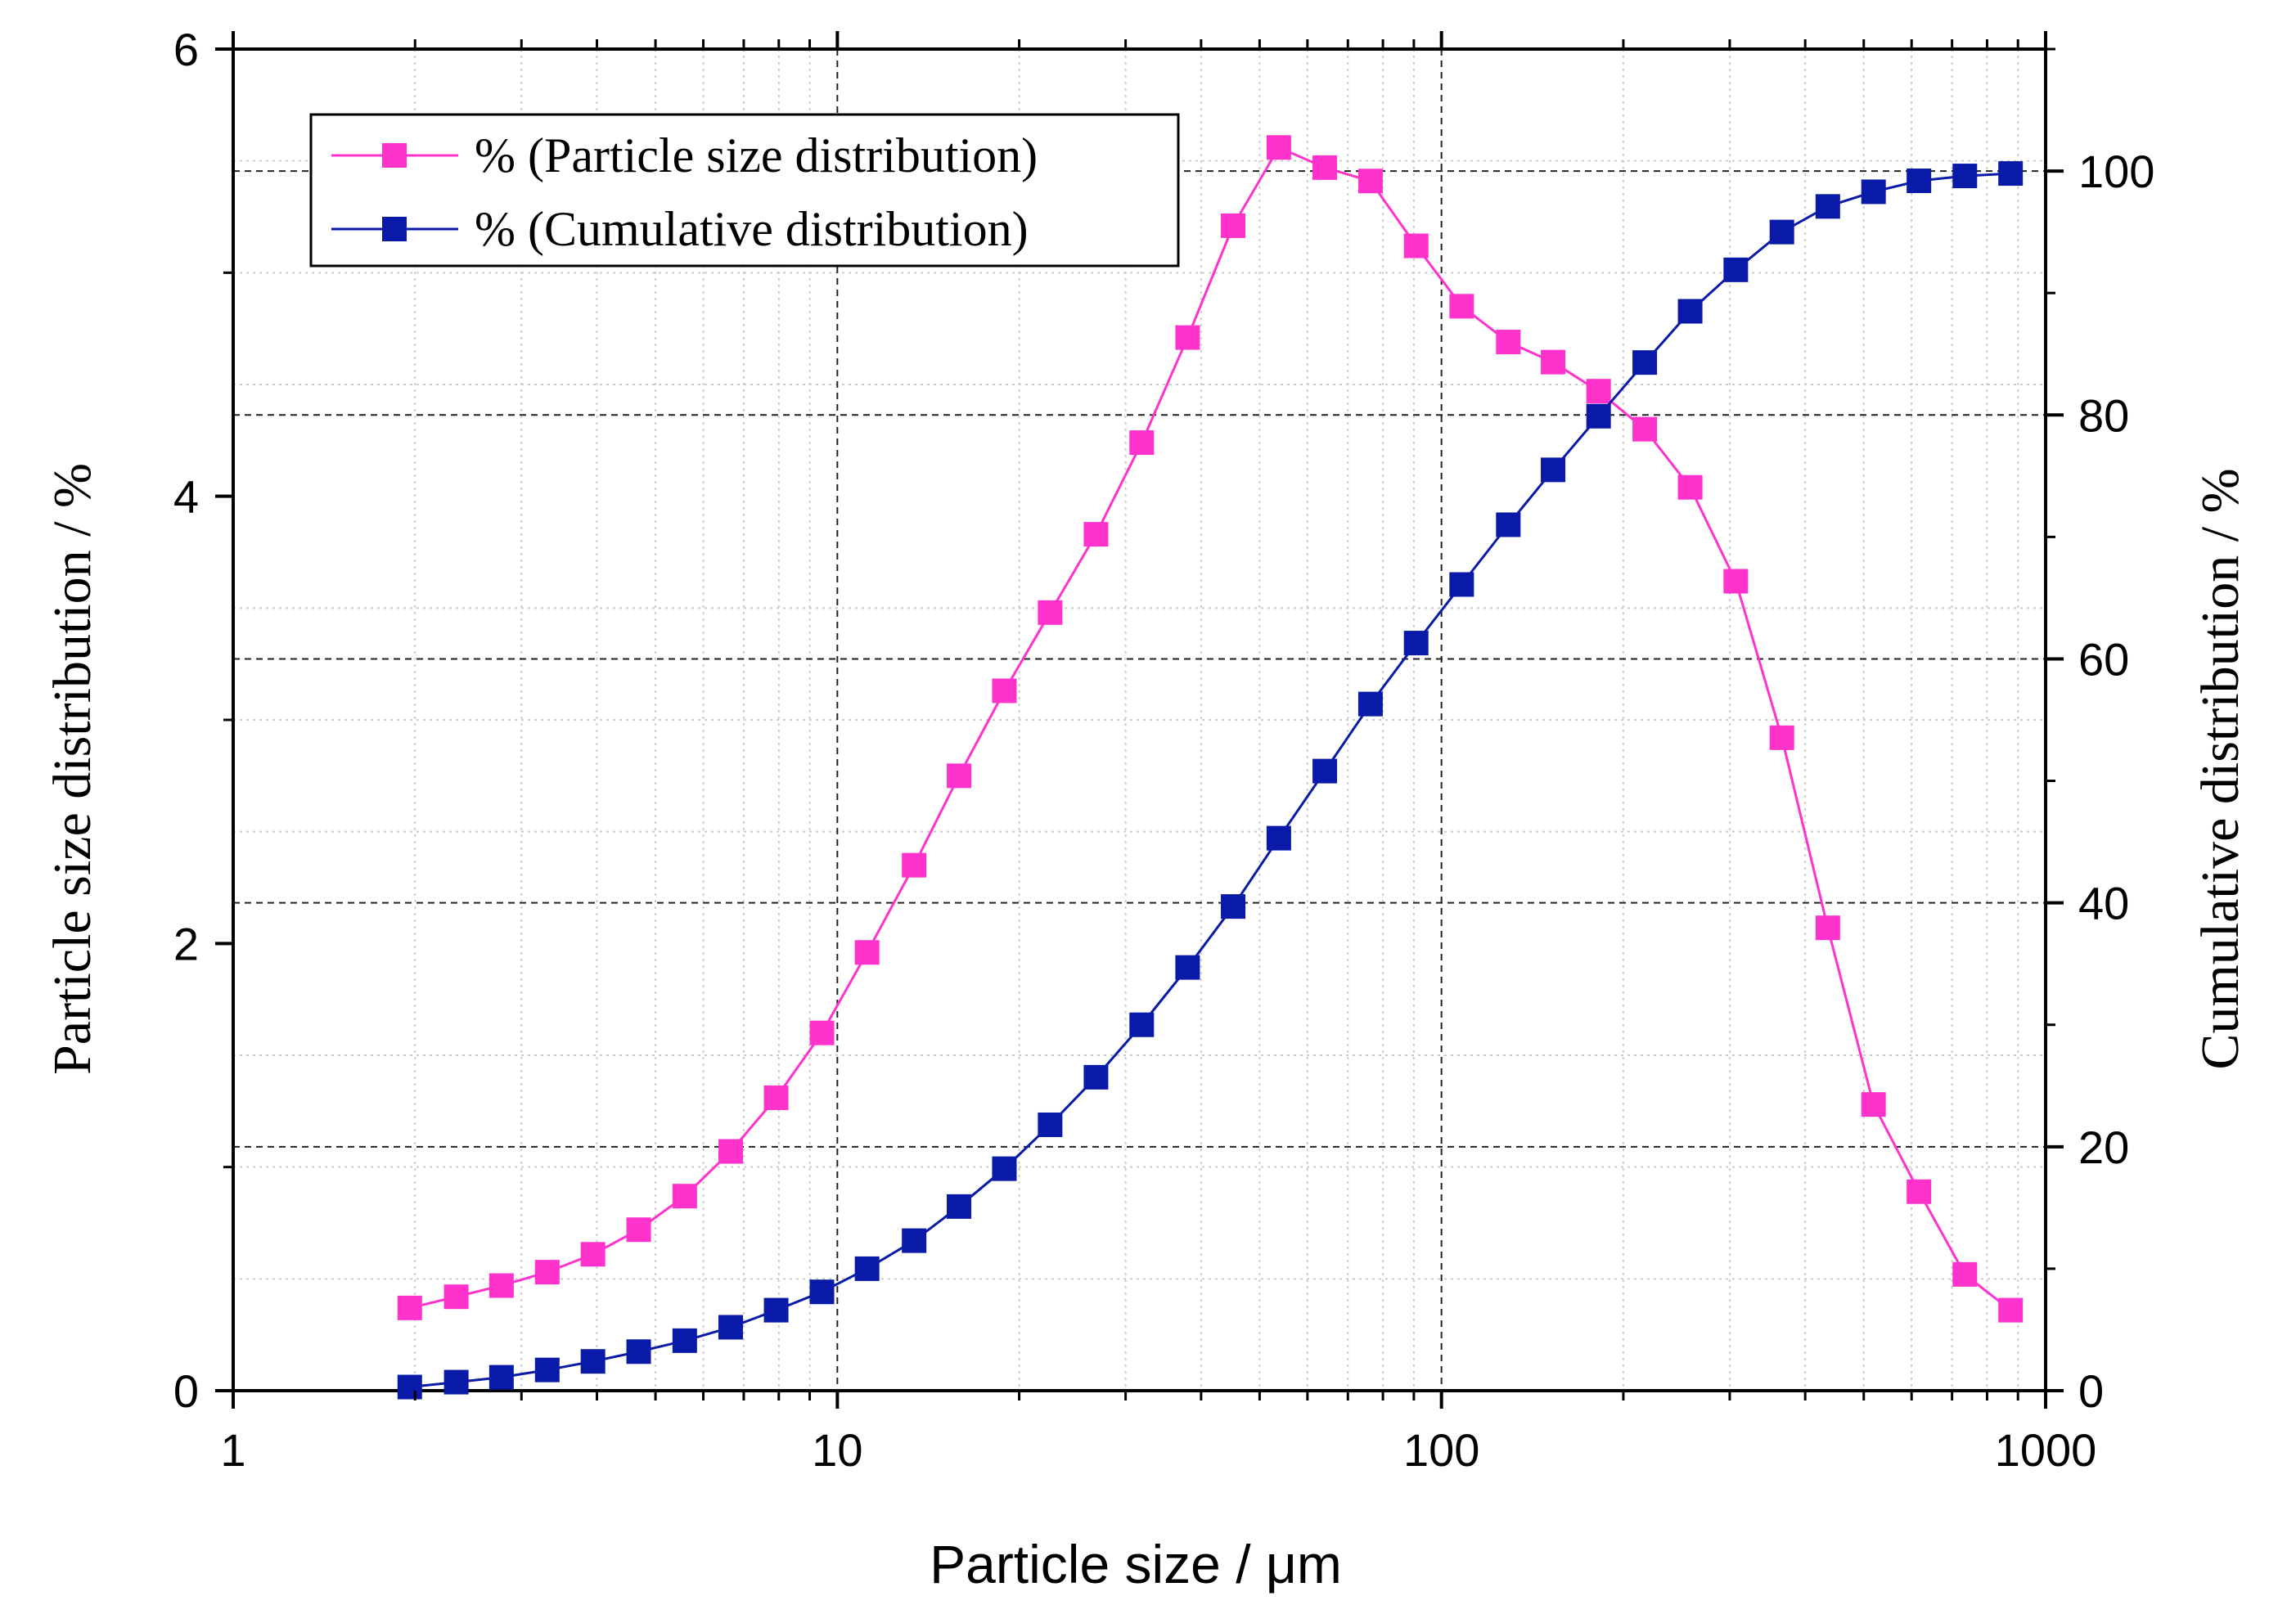  What do you see at coordinates (756, 155) in the screenshot?
I see `legend-label-psd: % (Particle size distribution)` at bounding box center [756, 155].